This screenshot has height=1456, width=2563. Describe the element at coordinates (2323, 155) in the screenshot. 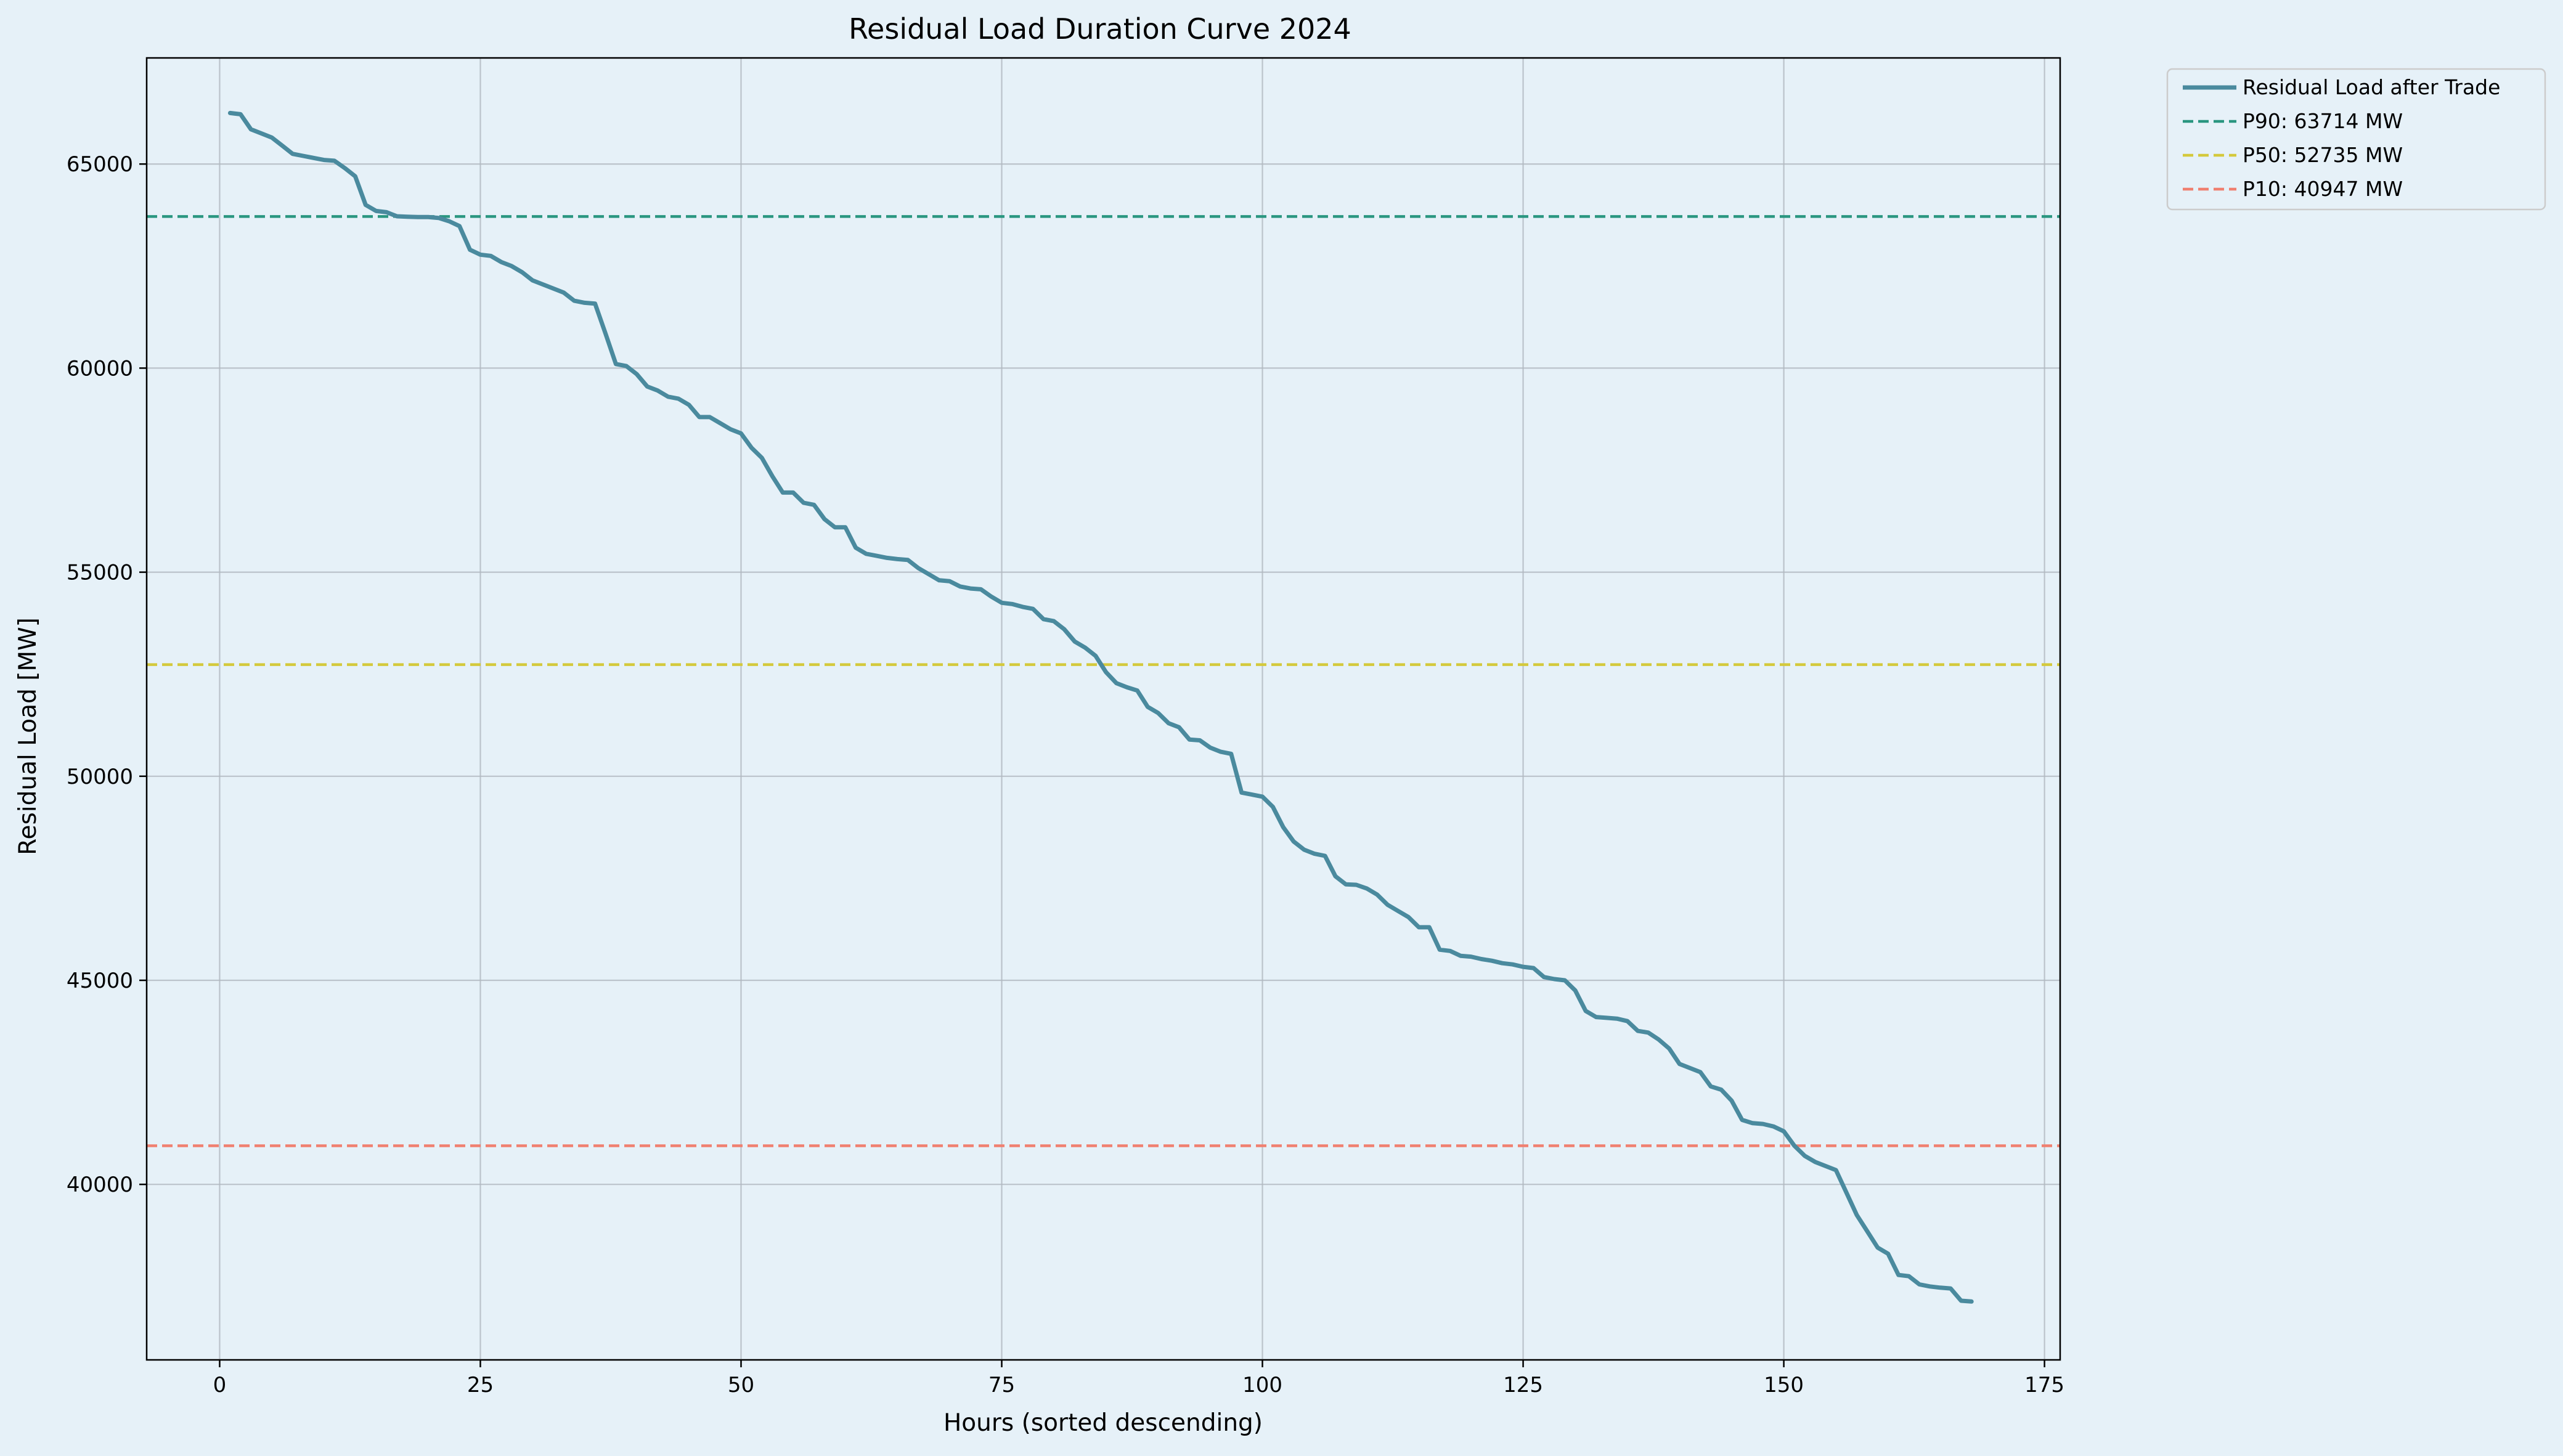

I see `legend-label: P50: 52735 MW` at that location.